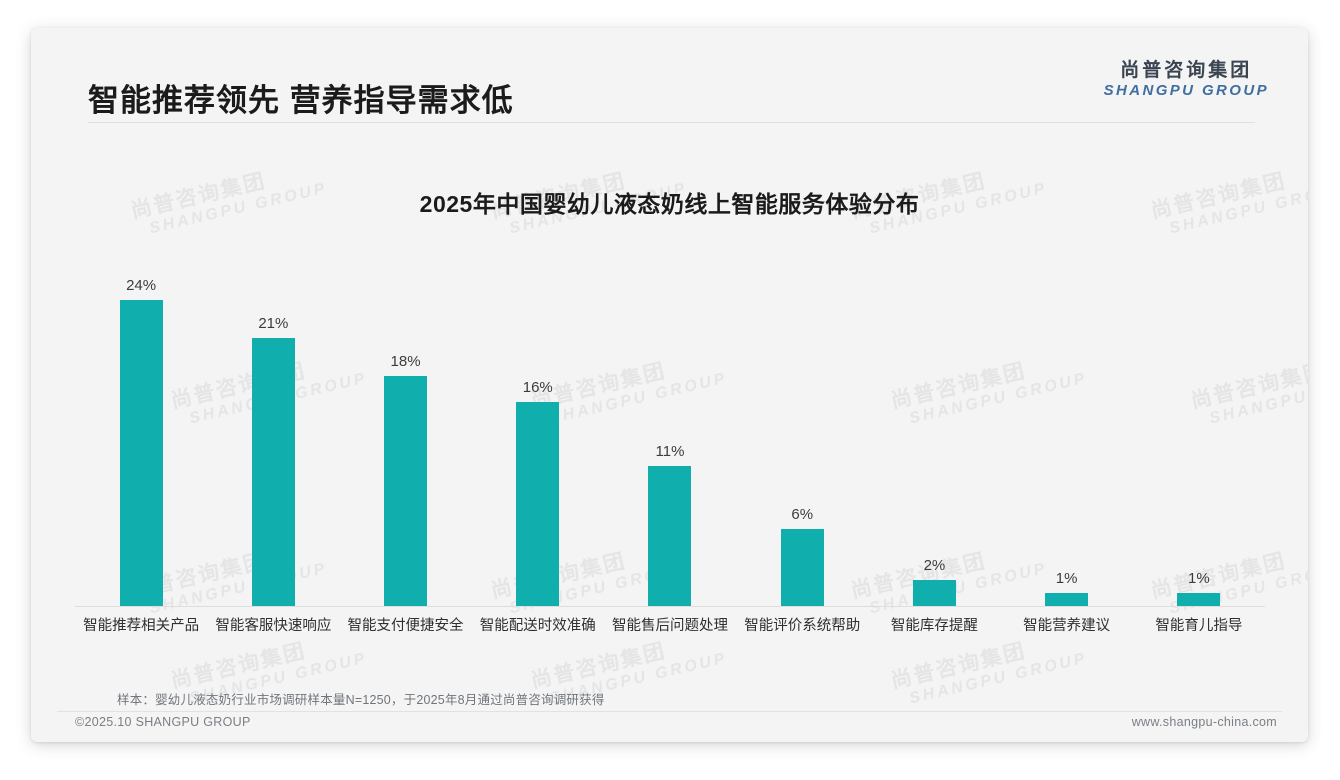 The width and height of the screenshot is (1340, 780). I want to click on bar-slot: 2%, so click(934, 439).